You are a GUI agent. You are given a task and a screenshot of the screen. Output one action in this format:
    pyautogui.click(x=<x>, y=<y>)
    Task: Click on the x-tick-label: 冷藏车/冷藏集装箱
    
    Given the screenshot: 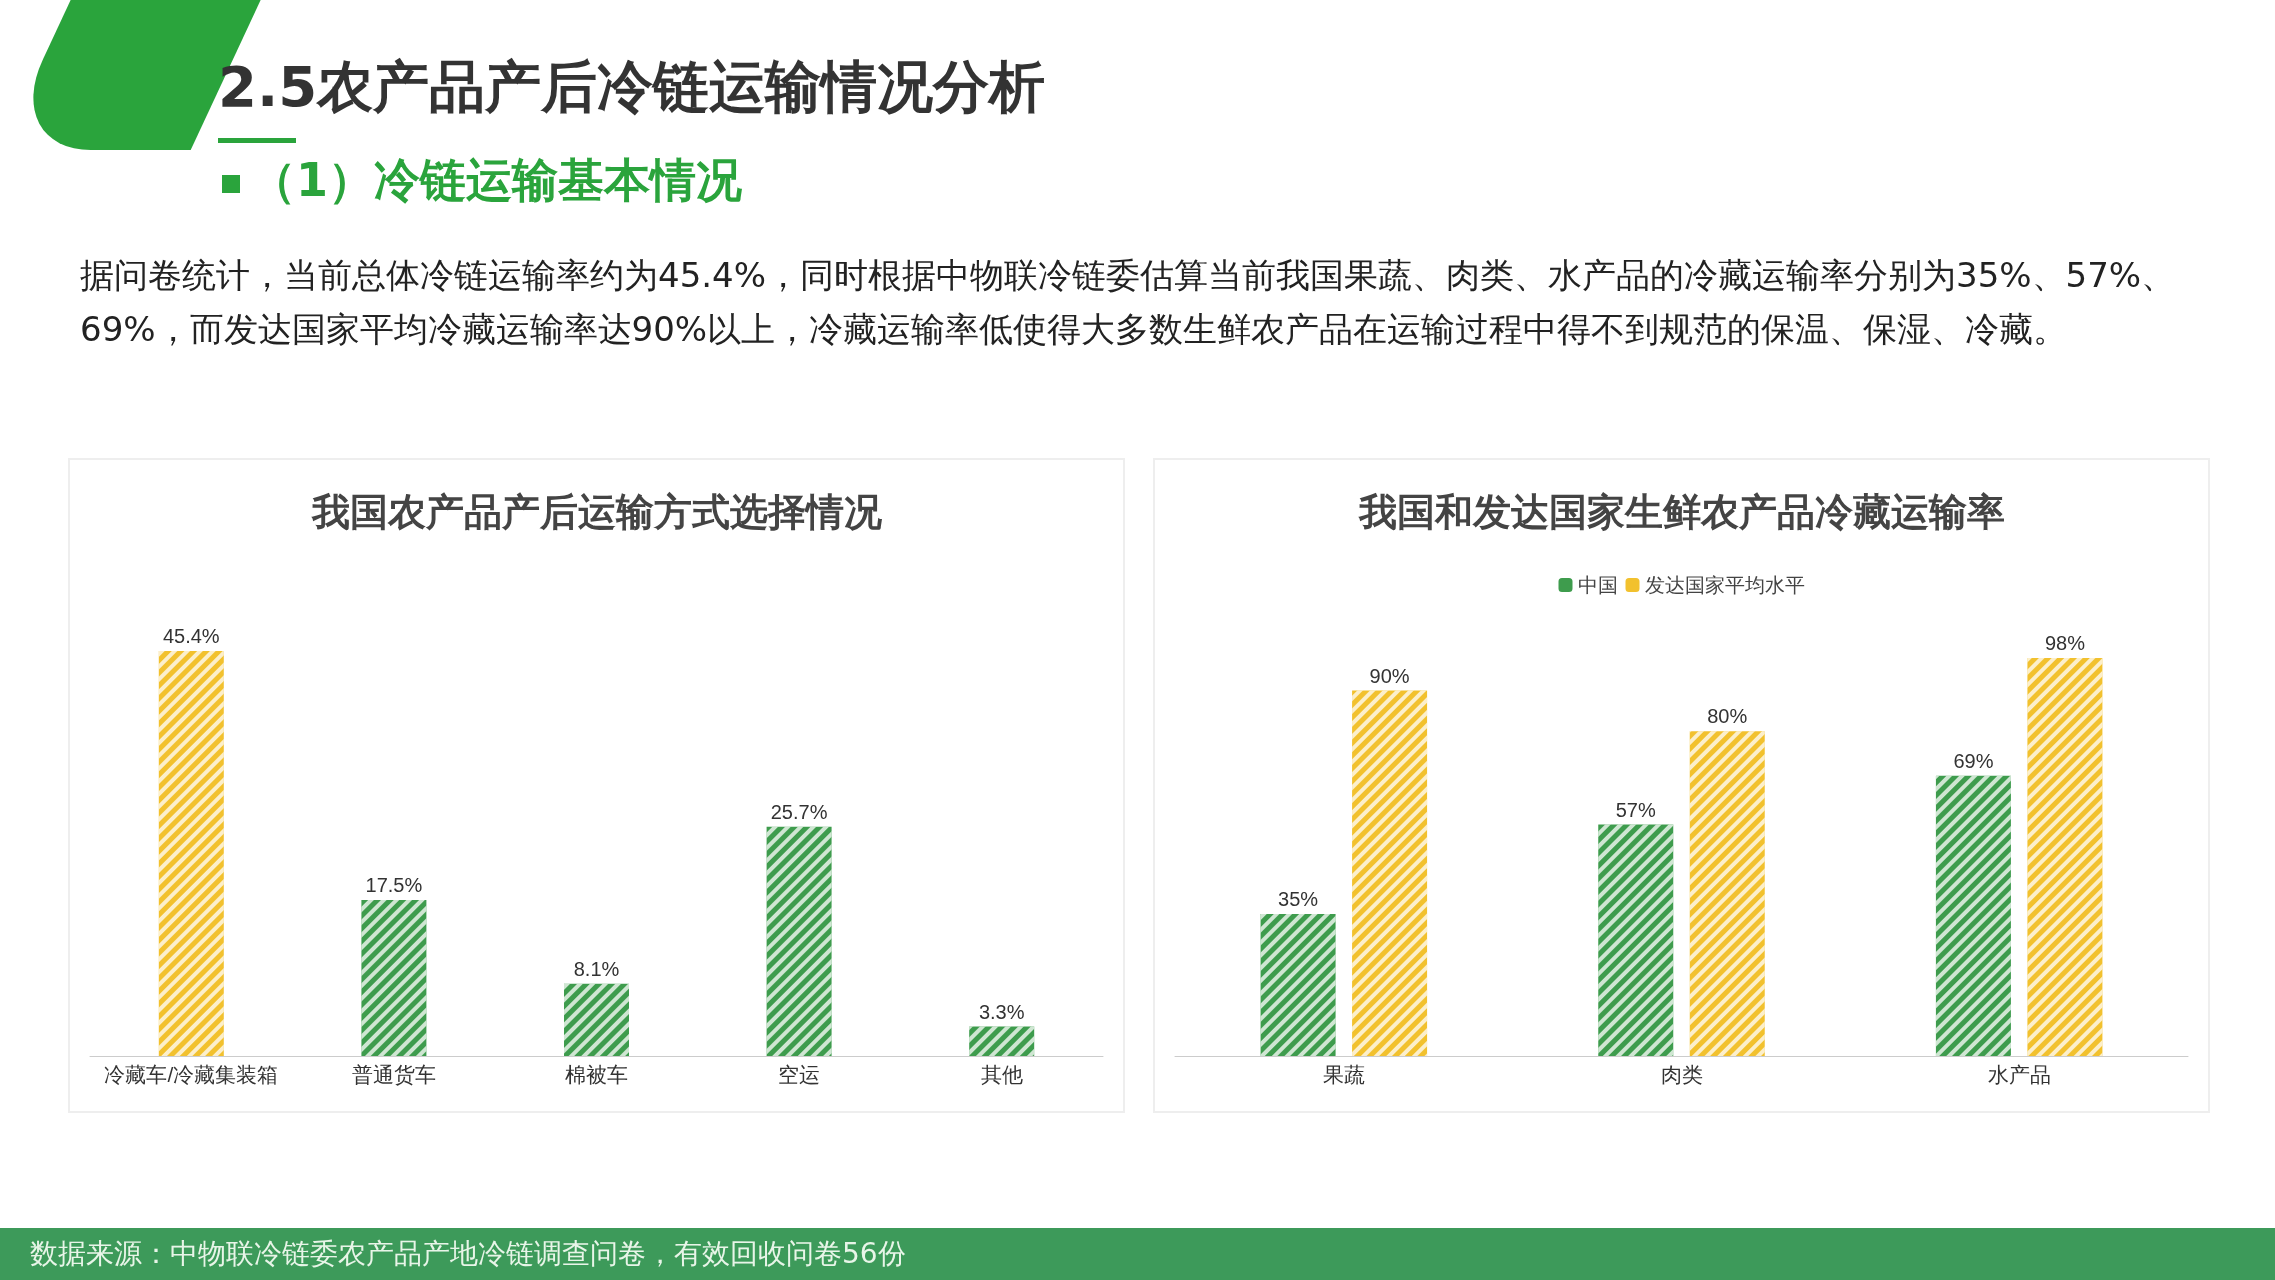 What is the action you would take?
    pyautogui.click(x=191, y=1074)
    